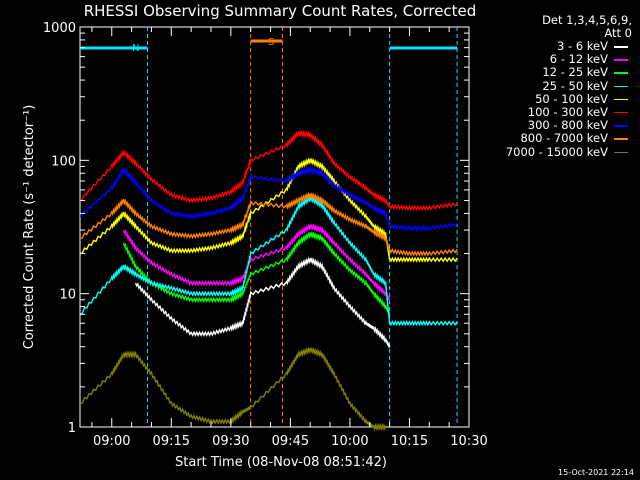 The height and width of the screenshot is (480, 640). Describe the element at coordinates (596, 472) in the screenshot. I see `generated-timestamp: 15-Oct-2021 22:14` at that location.